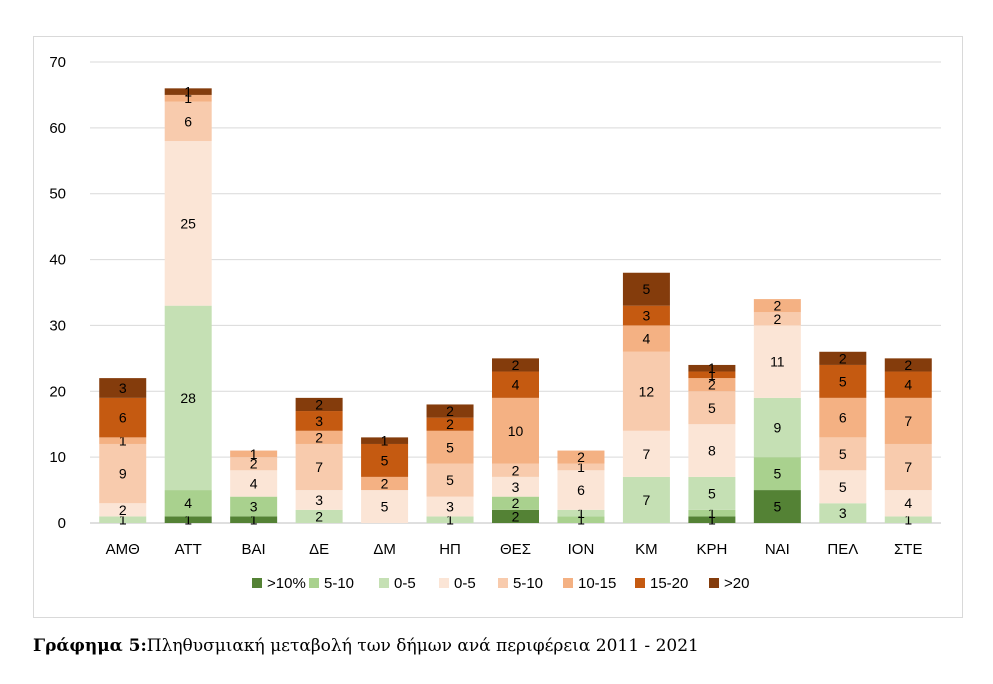  I want to click on data-label: 8, so click(712, 451).